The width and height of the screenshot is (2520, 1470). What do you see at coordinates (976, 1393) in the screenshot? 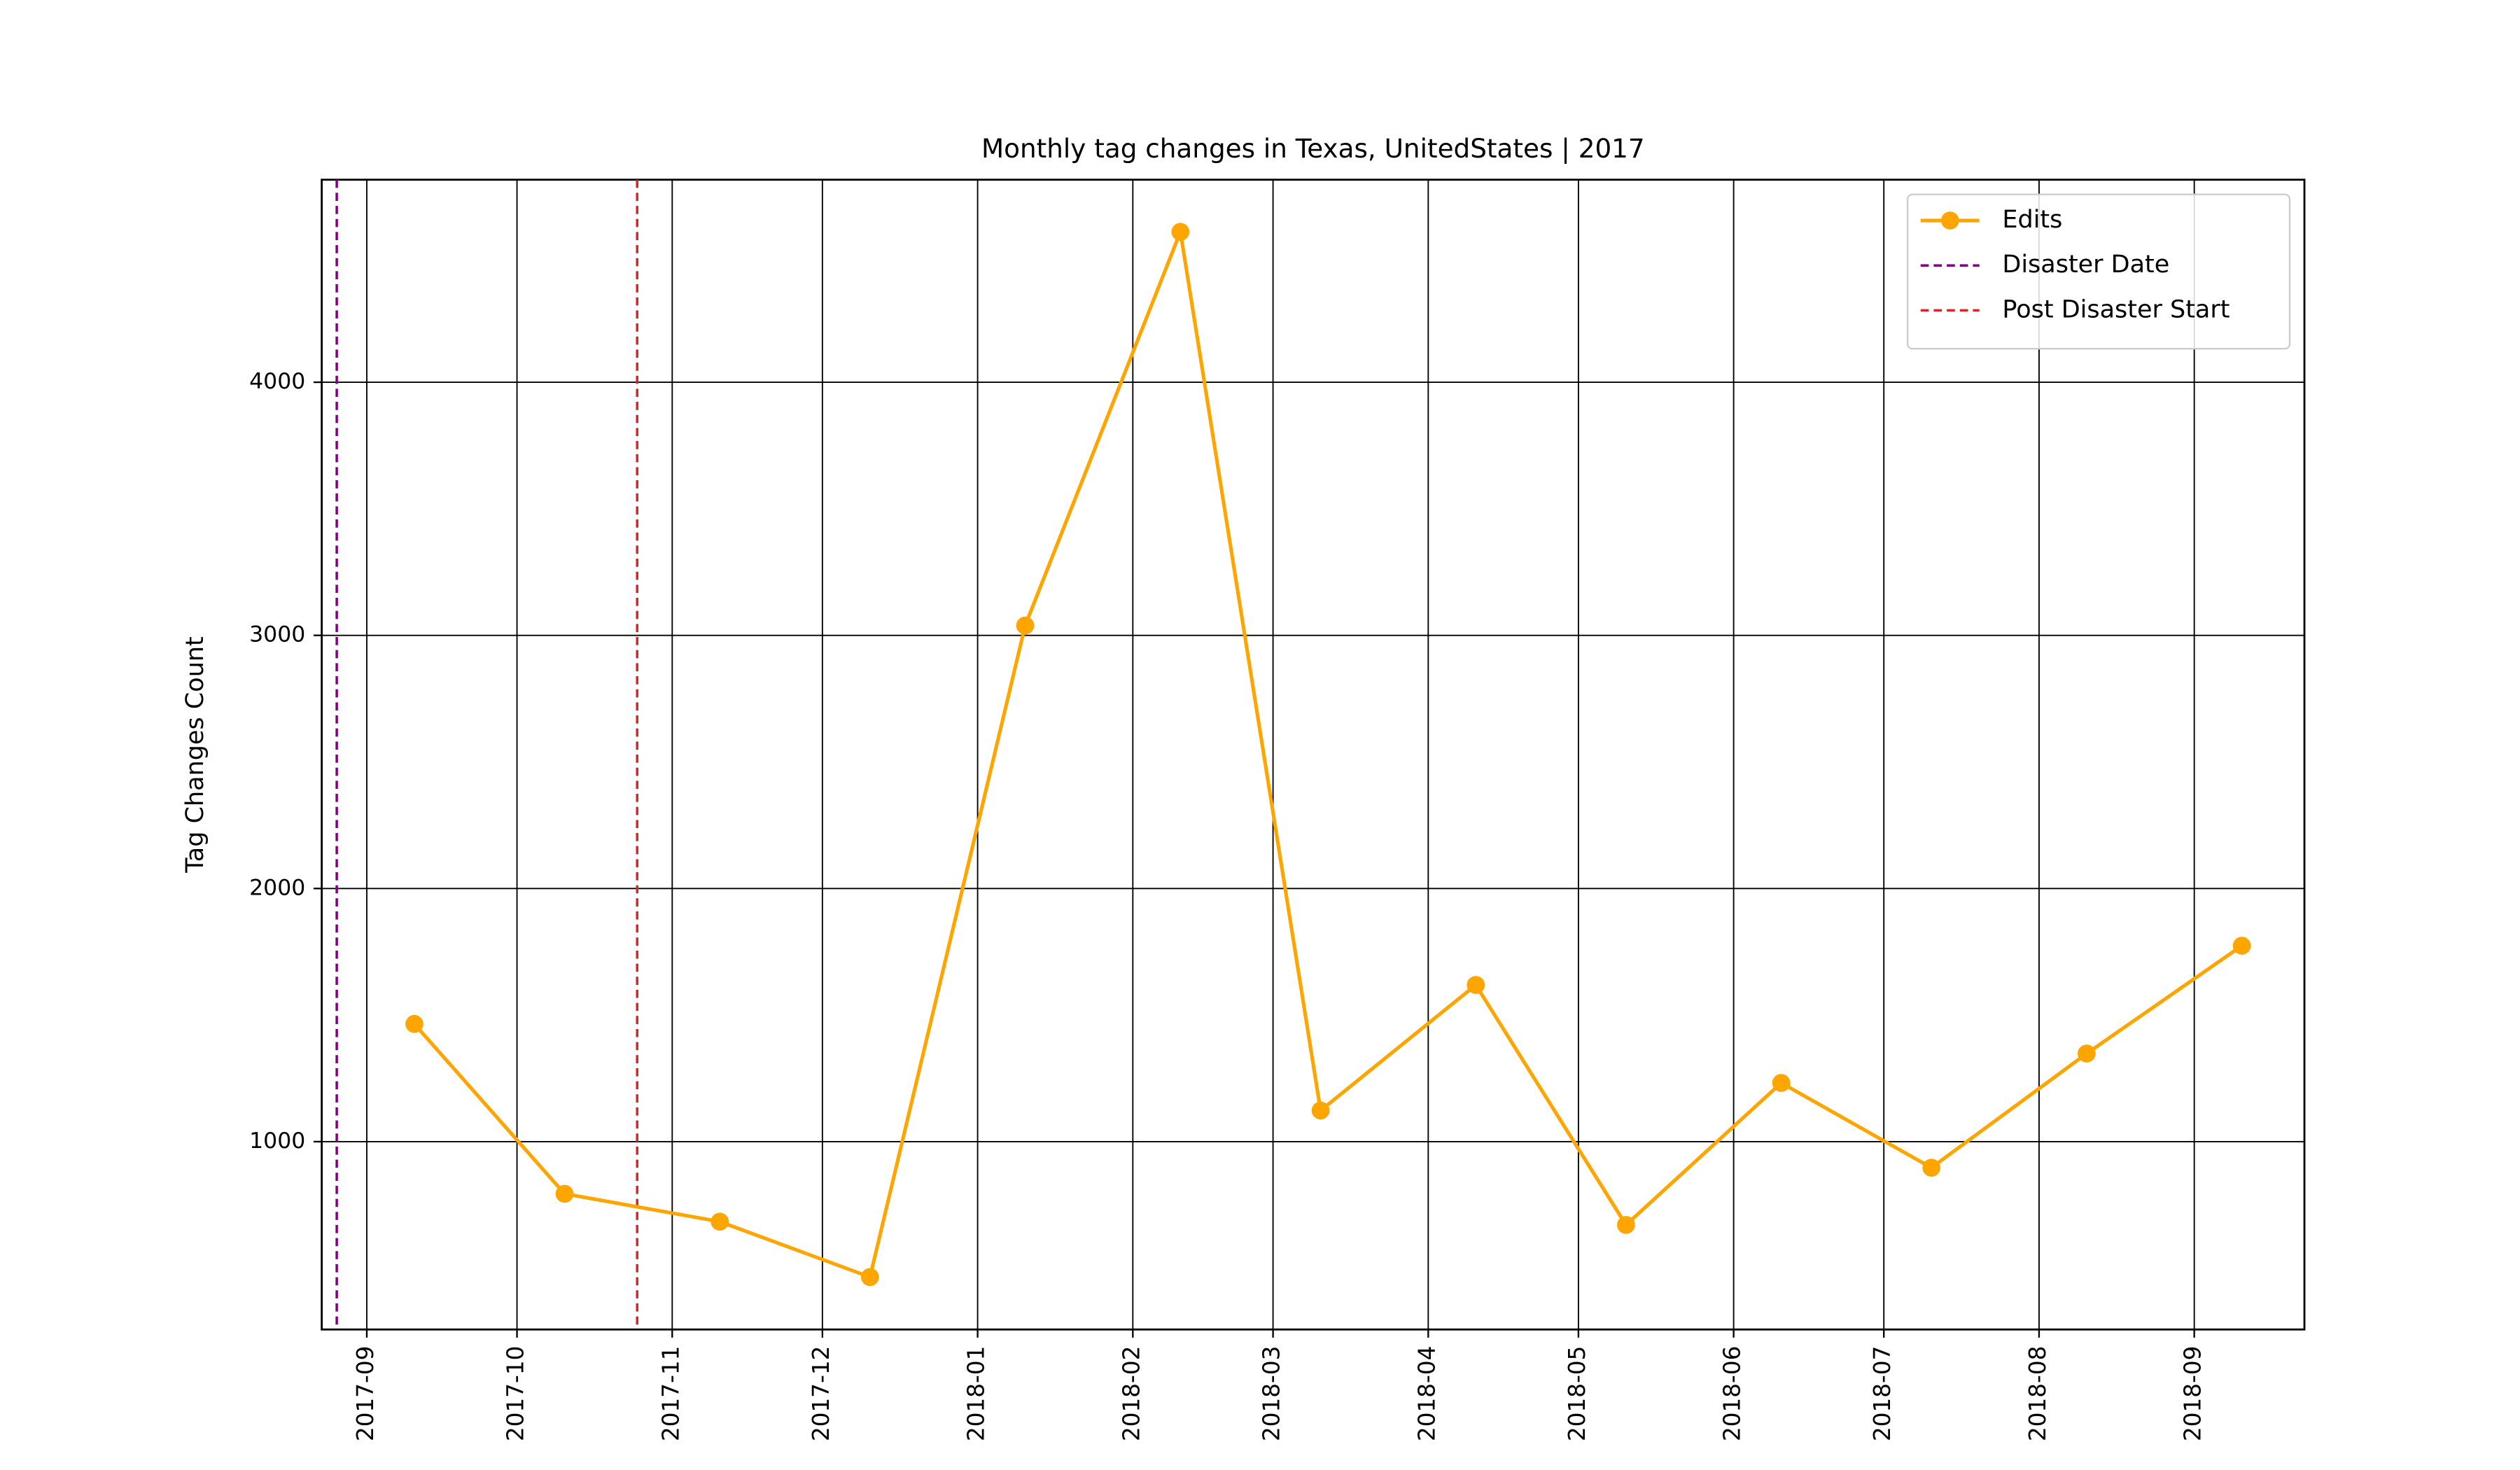
I see `x-tick-label: 2018-01` at bounding box center [976, 1393].